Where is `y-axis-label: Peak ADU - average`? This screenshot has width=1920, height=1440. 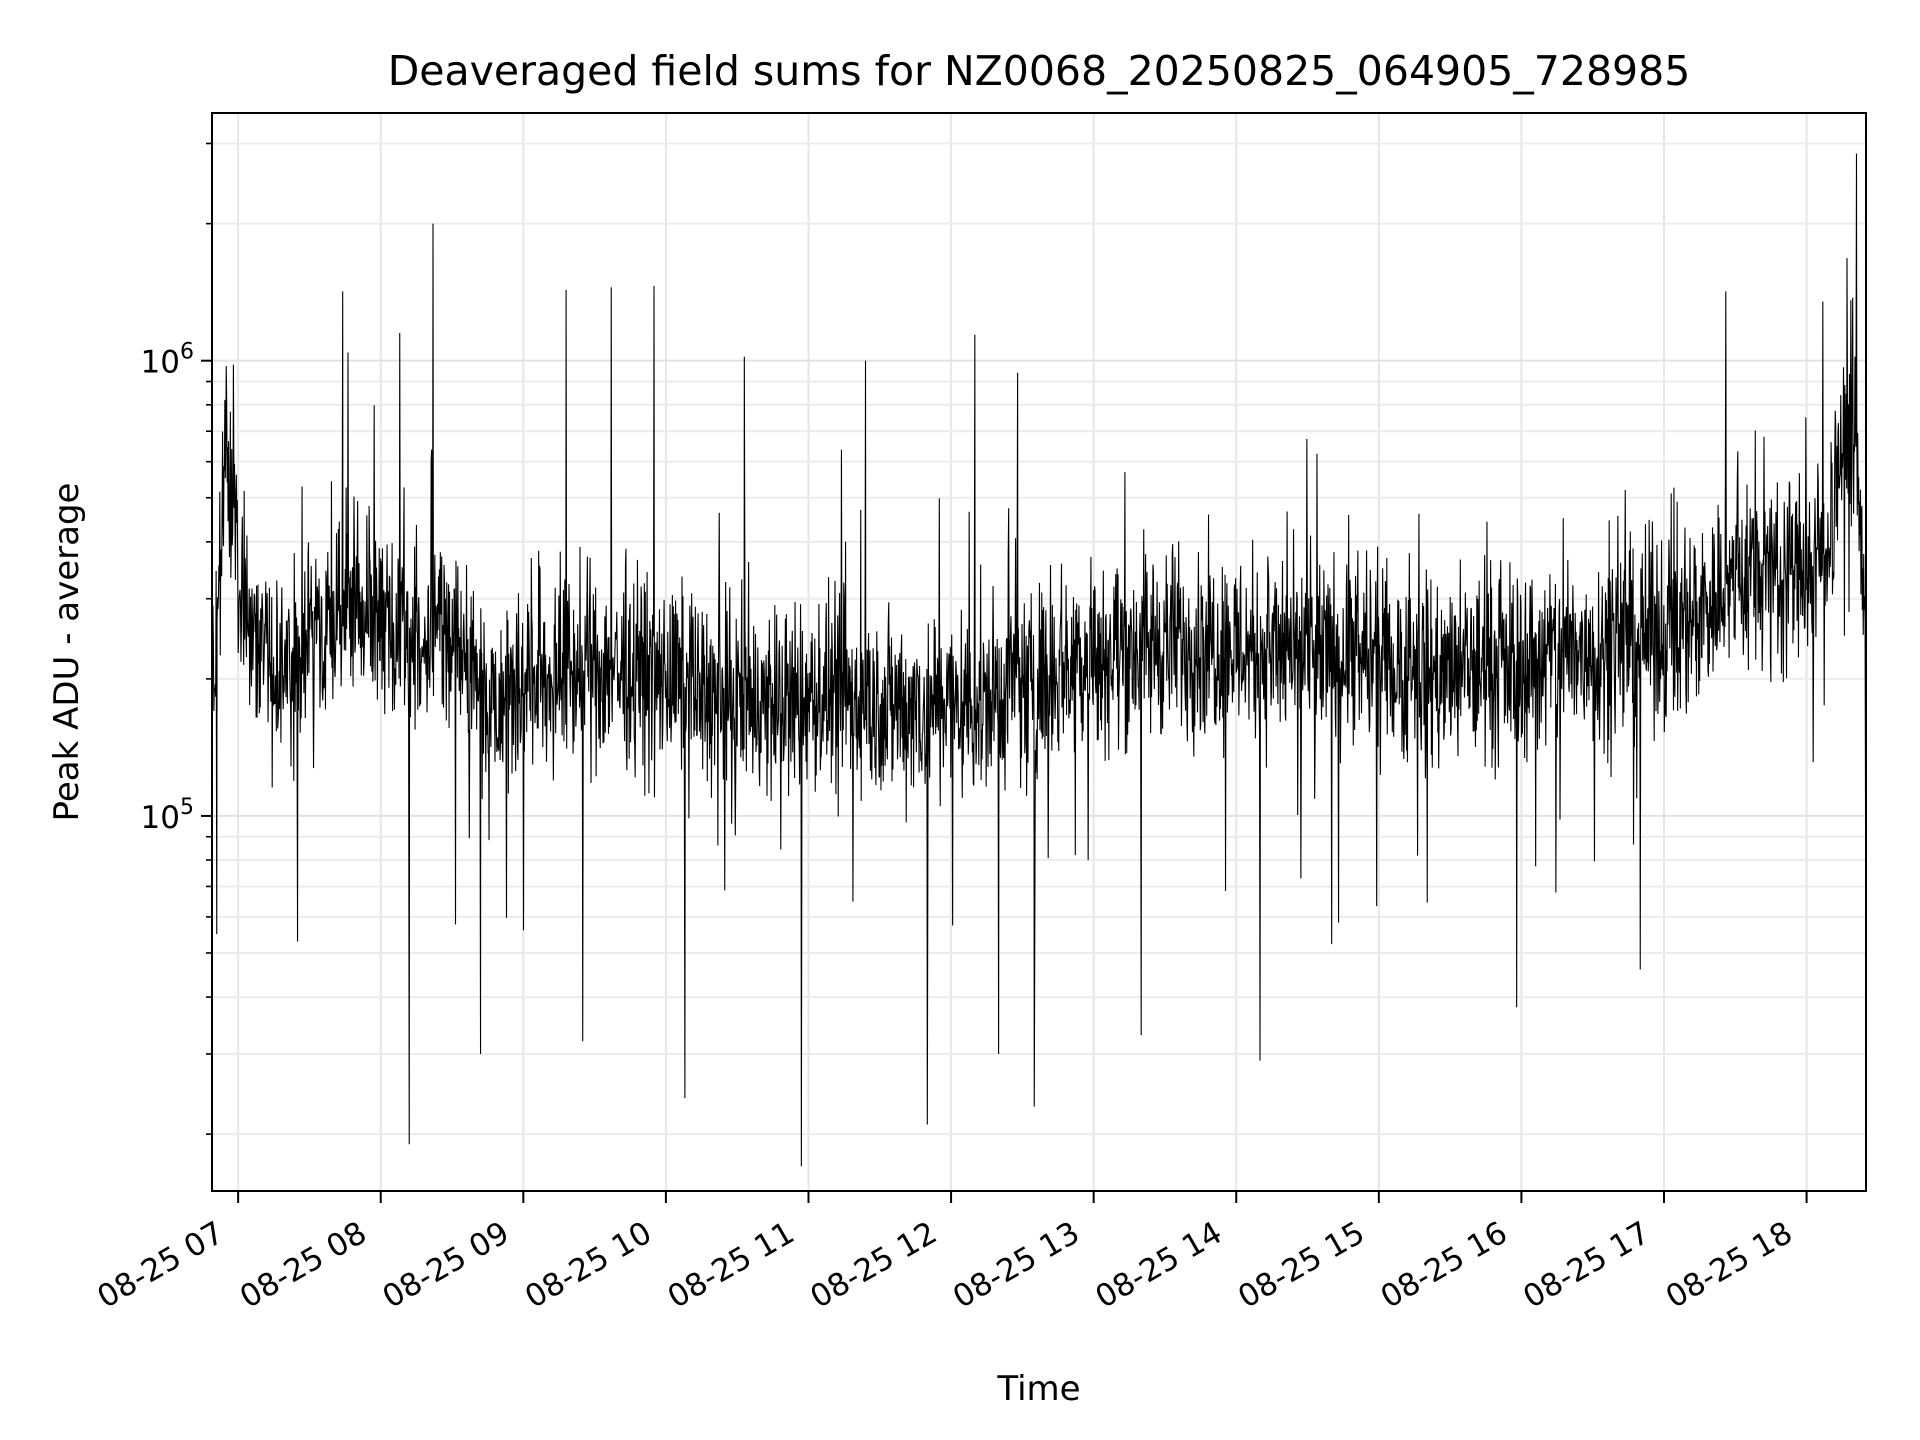
y-axis-label: Peak ADU - average is located at coordinates (67, 652).